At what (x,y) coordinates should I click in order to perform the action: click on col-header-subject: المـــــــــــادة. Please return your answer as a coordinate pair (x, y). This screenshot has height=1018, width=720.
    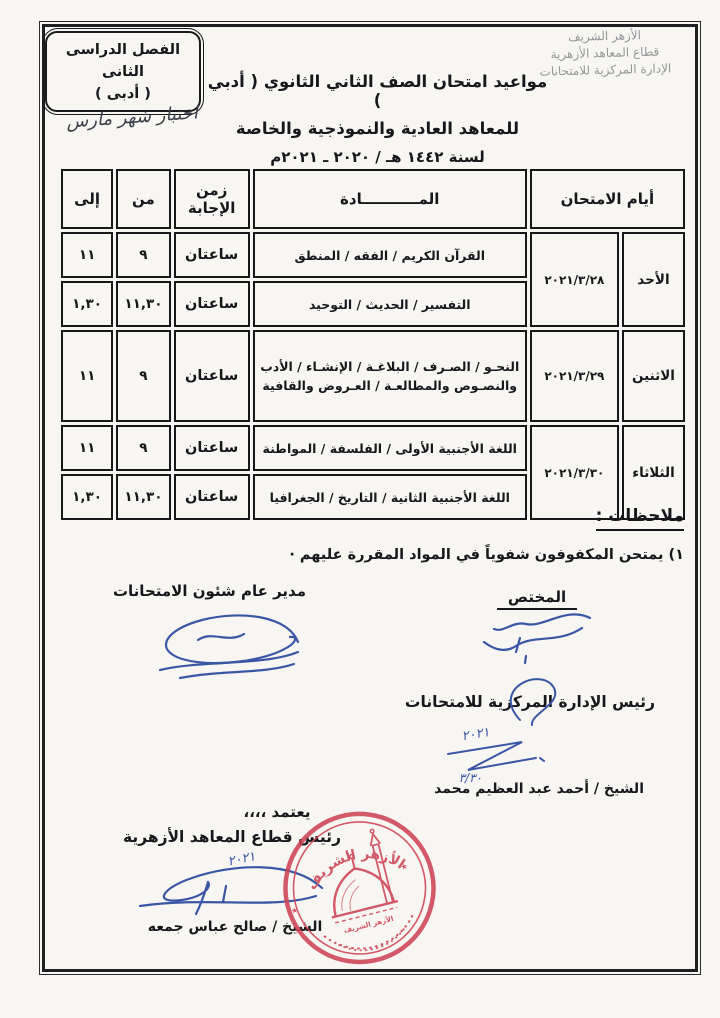
    Looking at the image, I should click on (389, 199).